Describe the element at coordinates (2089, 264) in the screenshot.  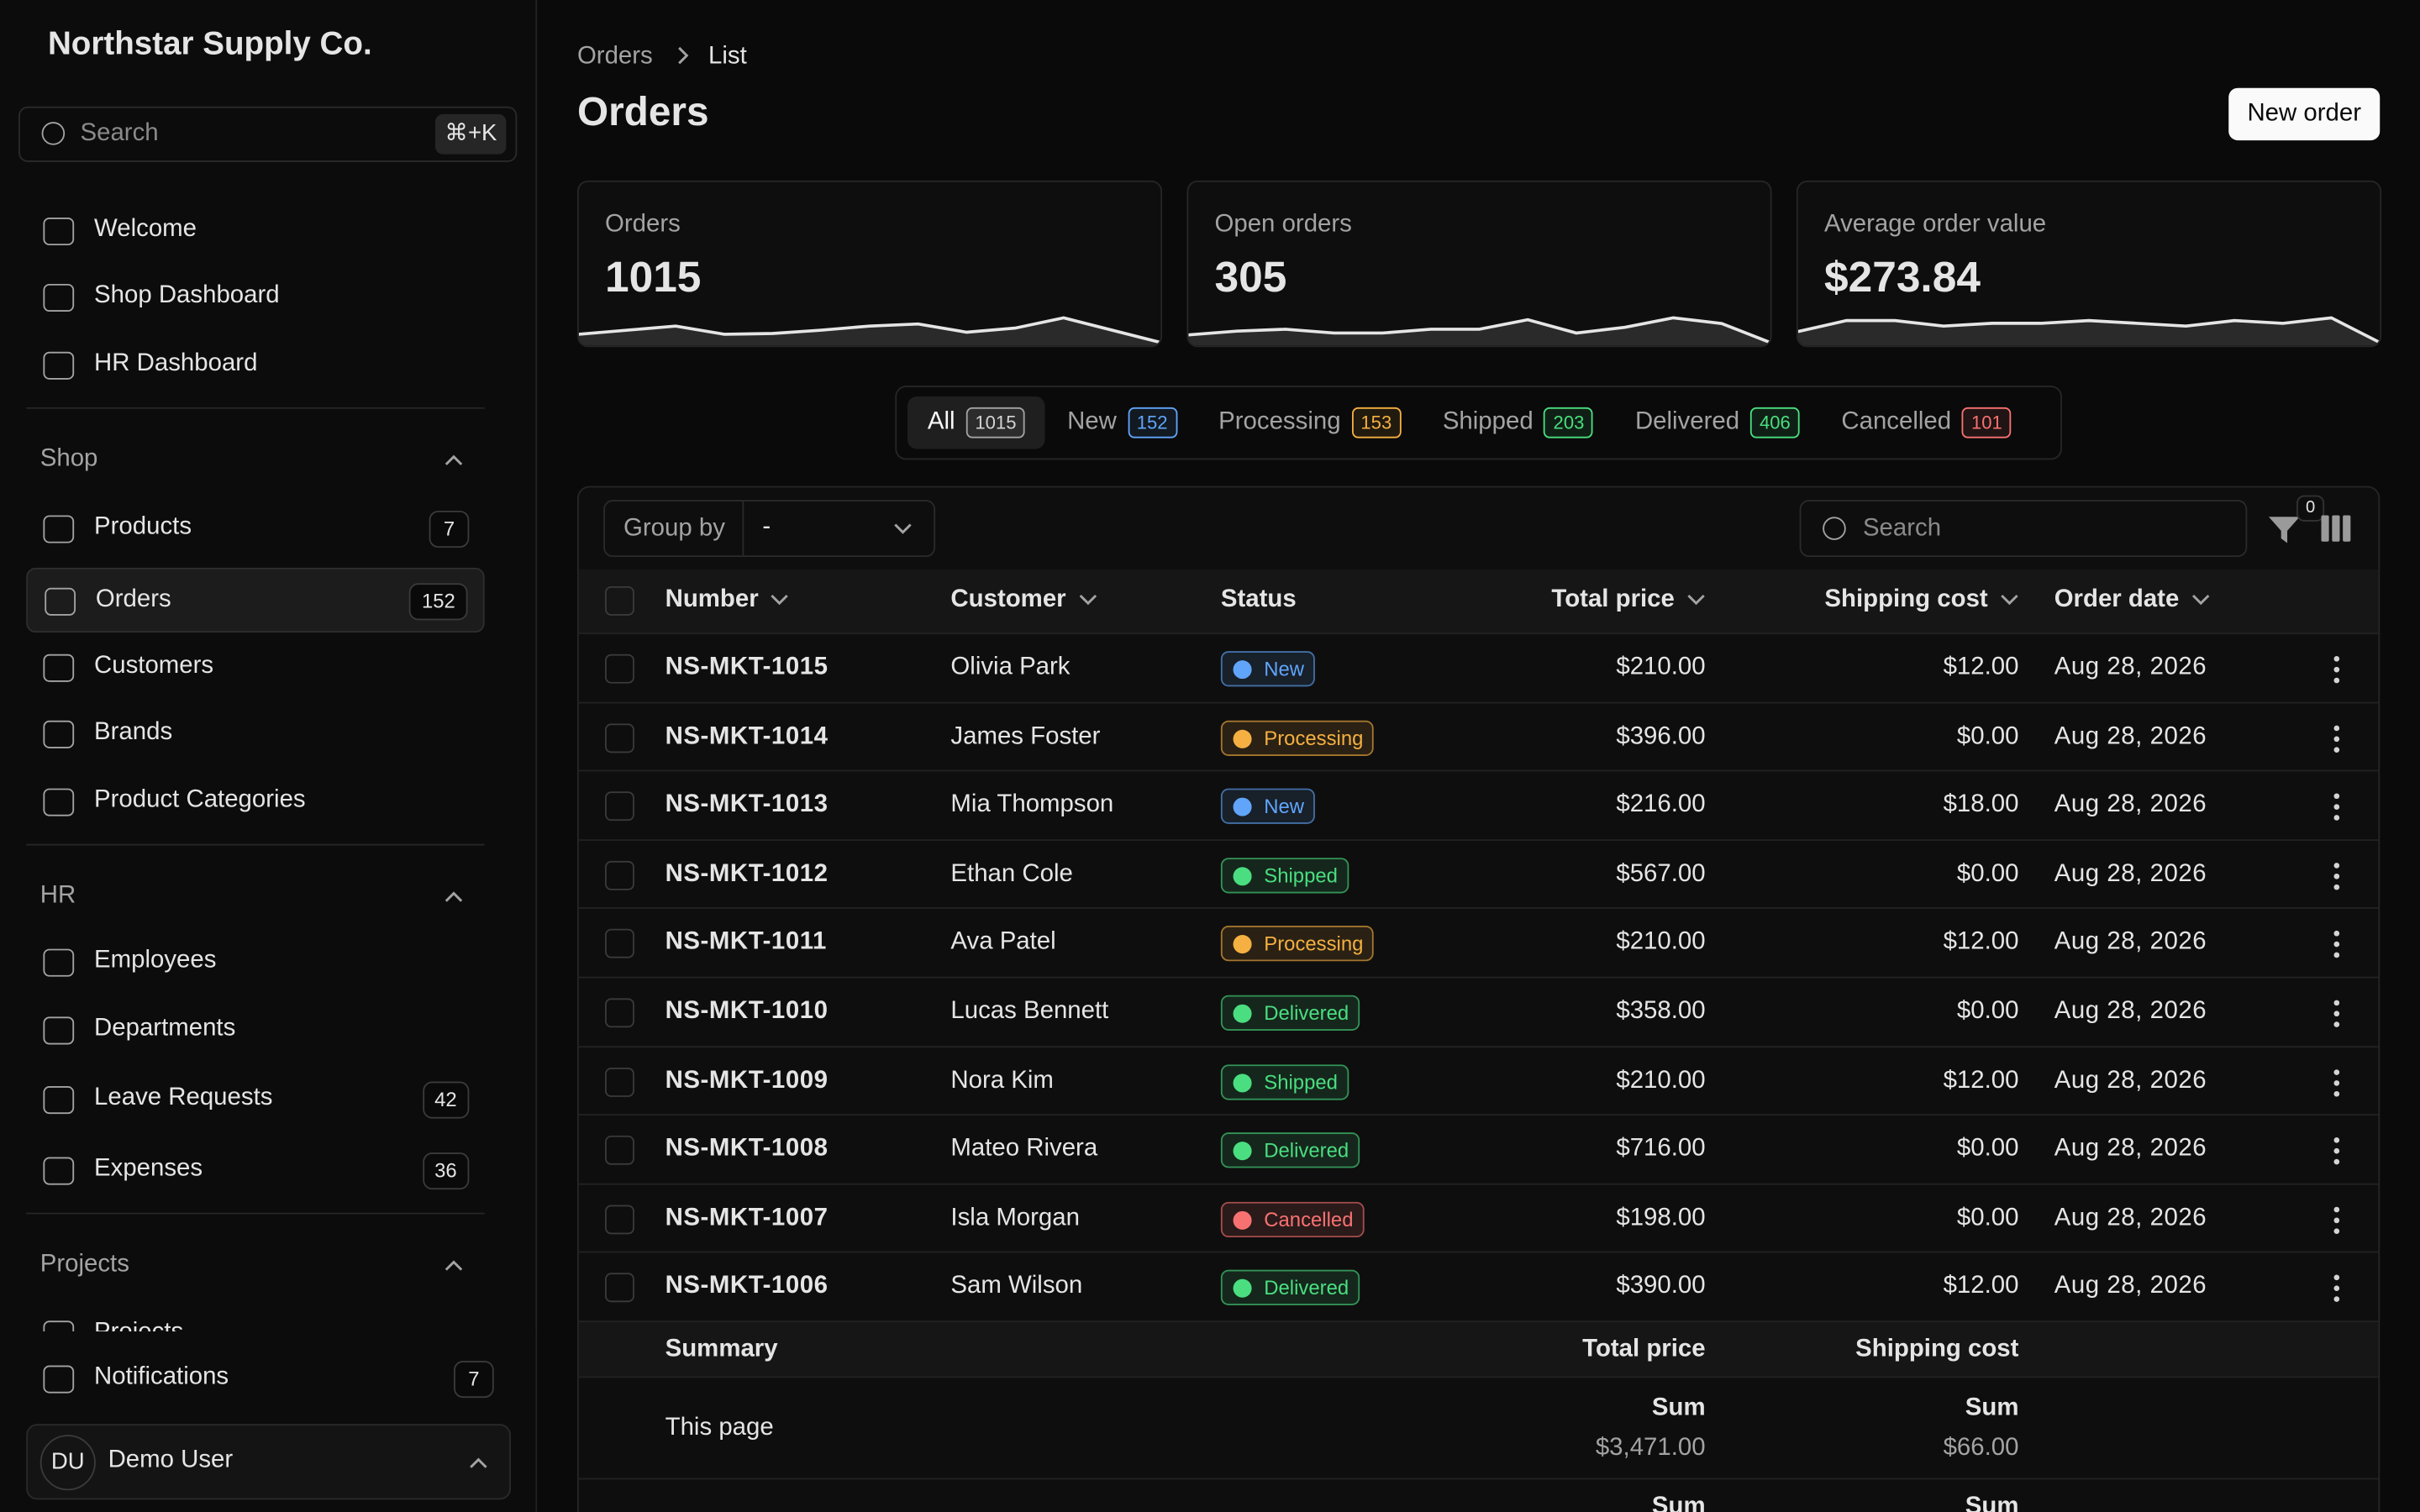
I see `stat-card: Average order value $273.84` at that location.